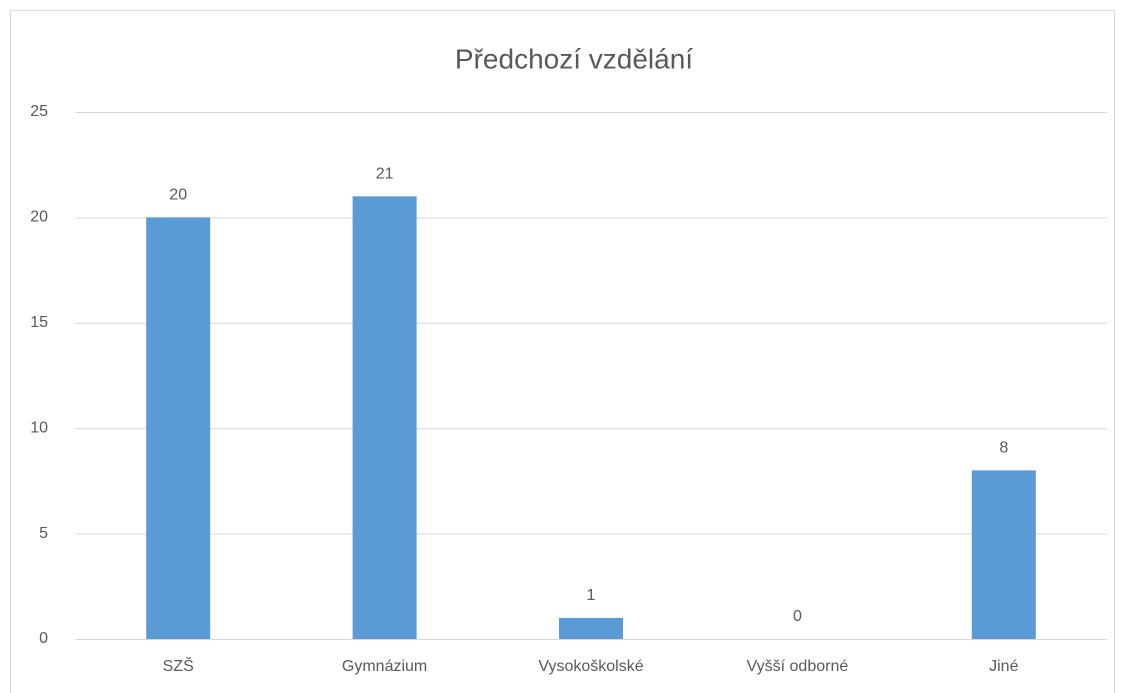 The image size is (1125, 693). Describe the element at coordinates (39, 322) in the screenshot. I see `y-tick-label: 15` at that location.